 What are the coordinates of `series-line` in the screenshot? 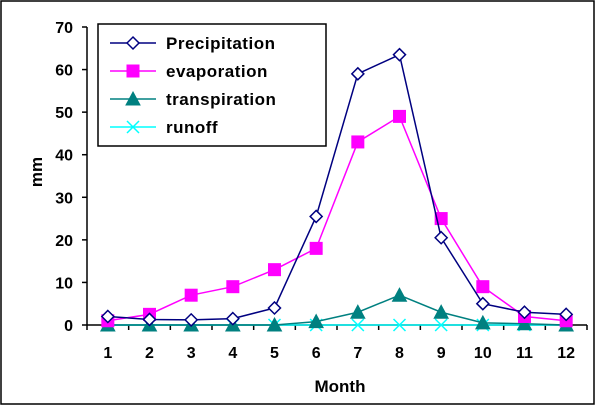 It's located at (337, 310).